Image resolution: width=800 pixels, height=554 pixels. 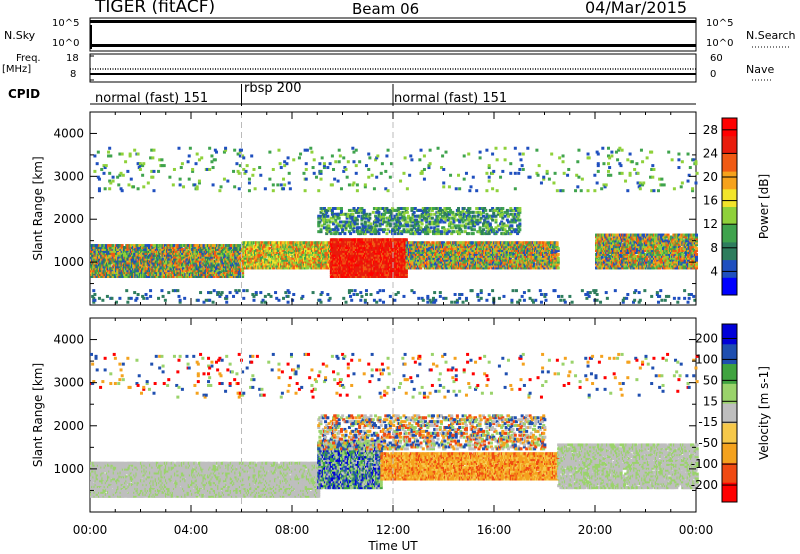 I want to click on nsky-bottom-trace, so click(x=393, y=45).